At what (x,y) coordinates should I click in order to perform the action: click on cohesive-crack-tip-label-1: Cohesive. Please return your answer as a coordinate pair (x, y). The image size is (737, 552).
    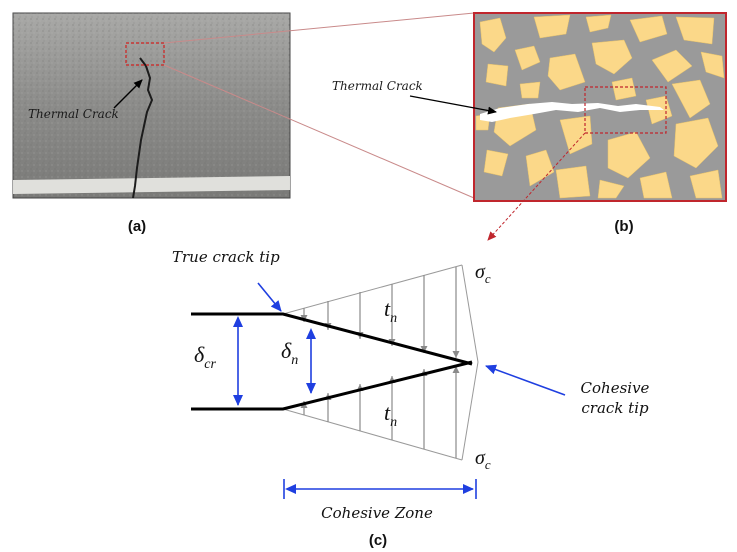
    Looking at the image, I should click on (615, 388).